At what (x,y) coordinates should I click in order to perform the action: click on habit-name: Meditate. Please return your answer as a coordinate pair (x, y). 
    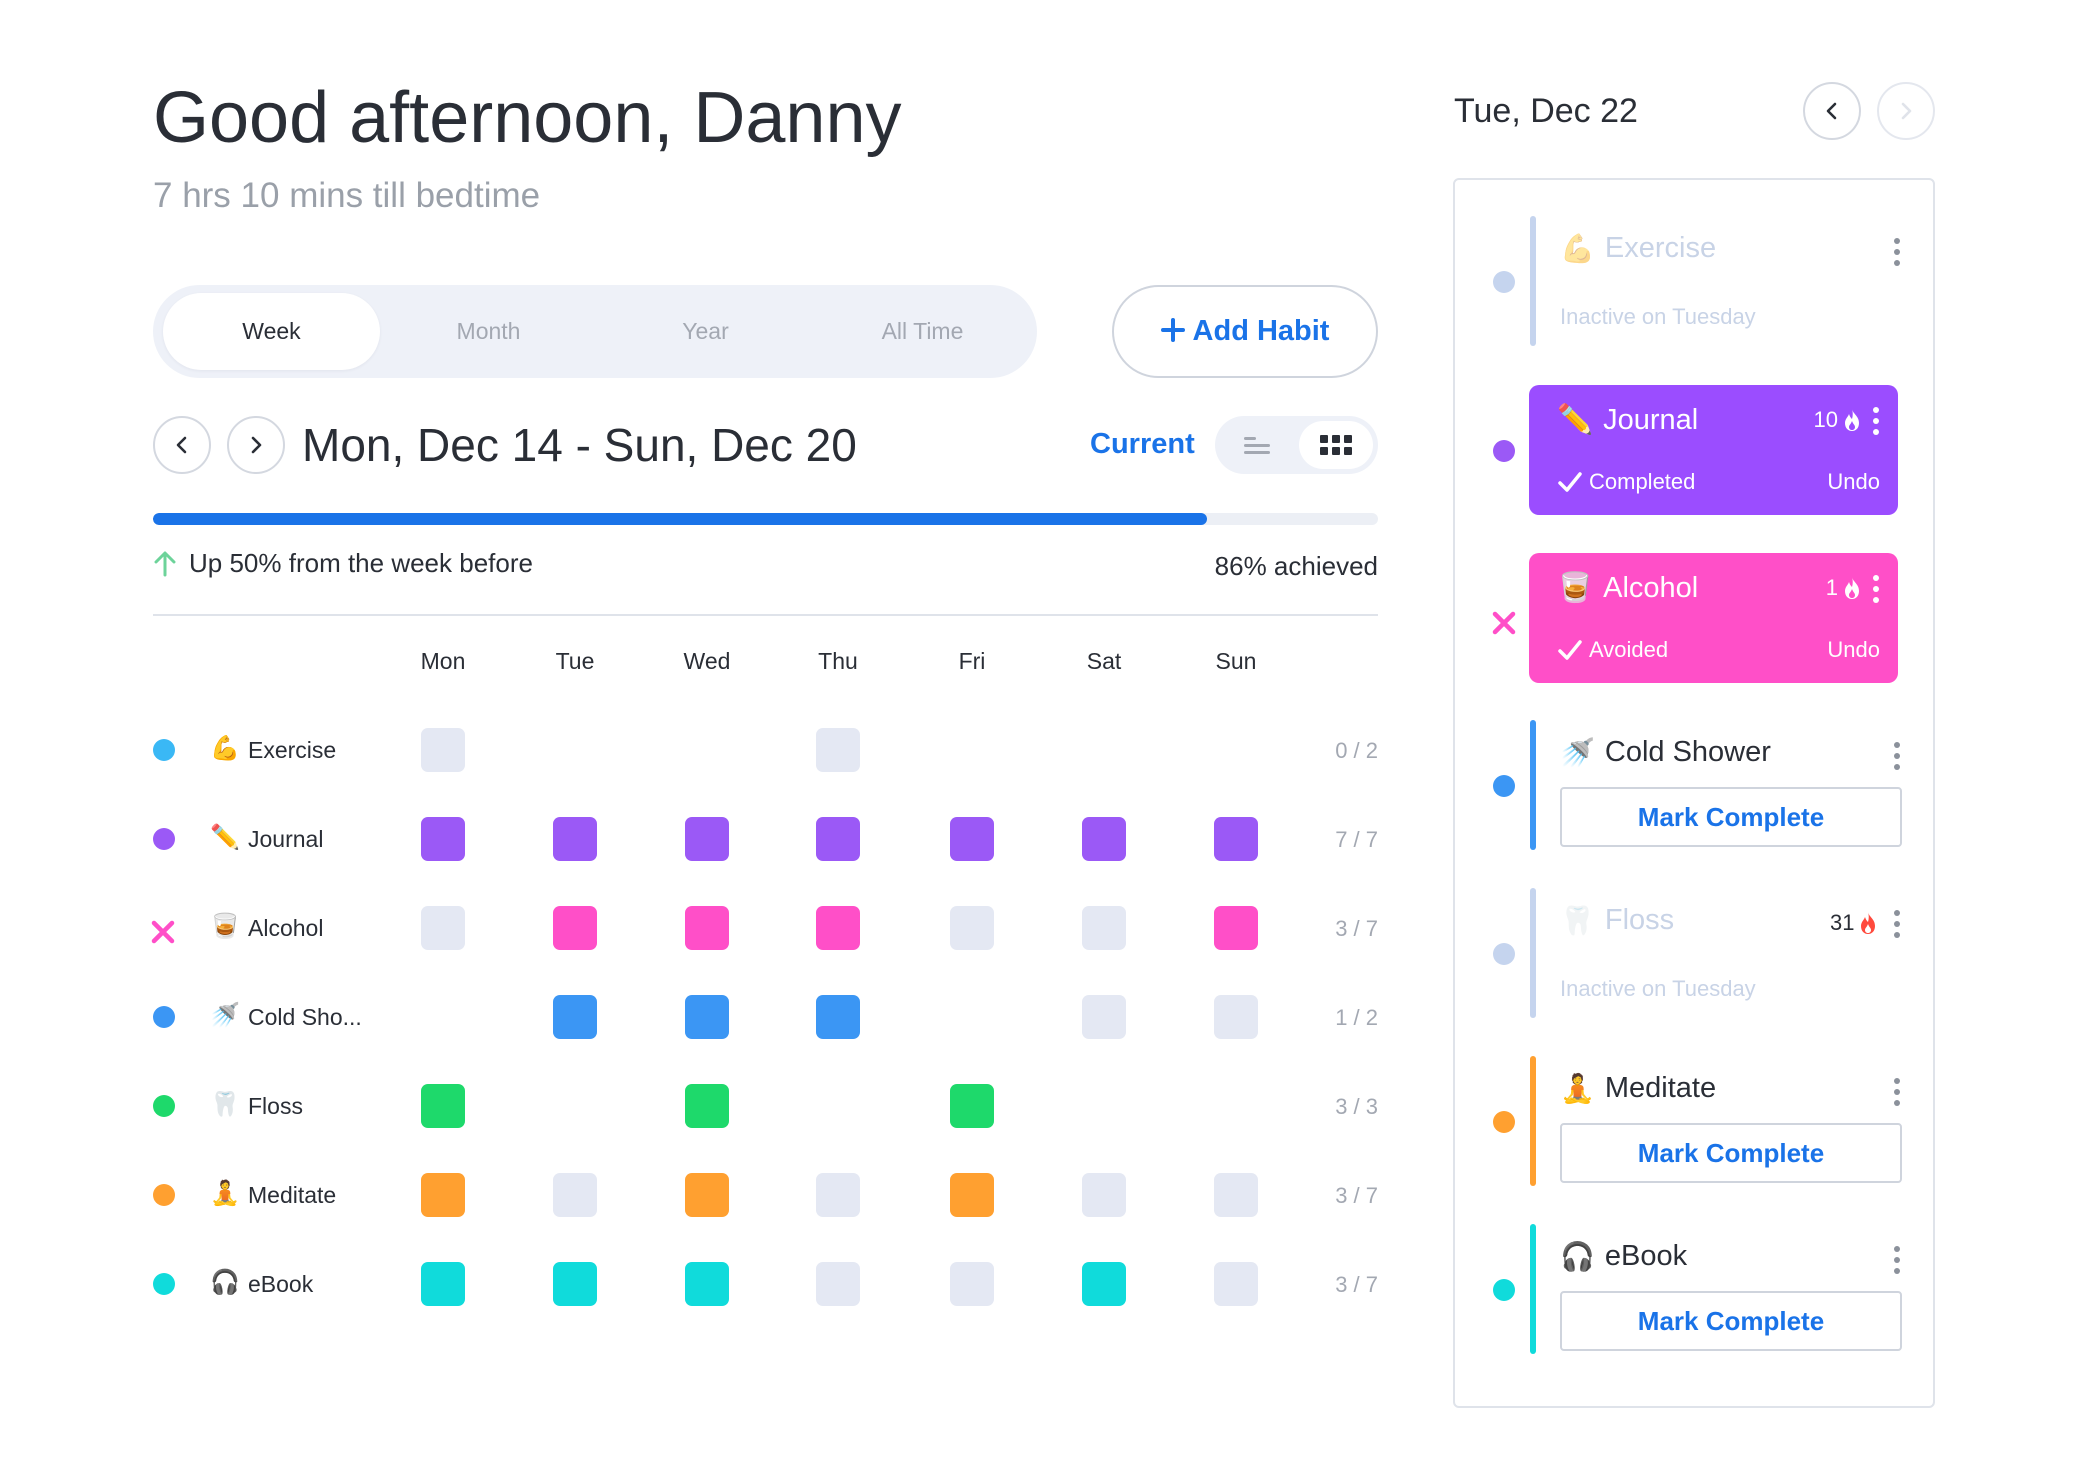
    Looking at the image, I should click on (1660, 1088).